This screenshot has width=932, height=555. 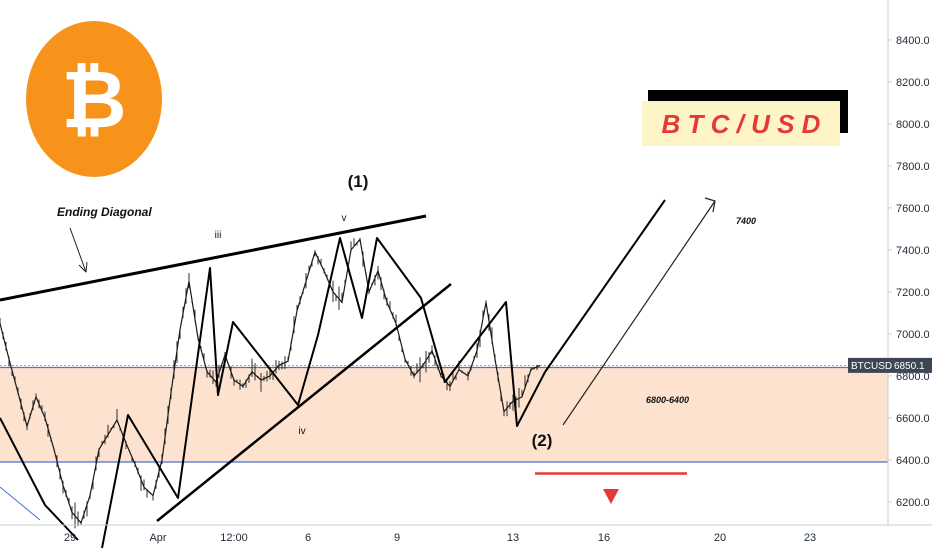 I want to click on last-price-symbol: BTCUSD, so click(x=871, y=366).